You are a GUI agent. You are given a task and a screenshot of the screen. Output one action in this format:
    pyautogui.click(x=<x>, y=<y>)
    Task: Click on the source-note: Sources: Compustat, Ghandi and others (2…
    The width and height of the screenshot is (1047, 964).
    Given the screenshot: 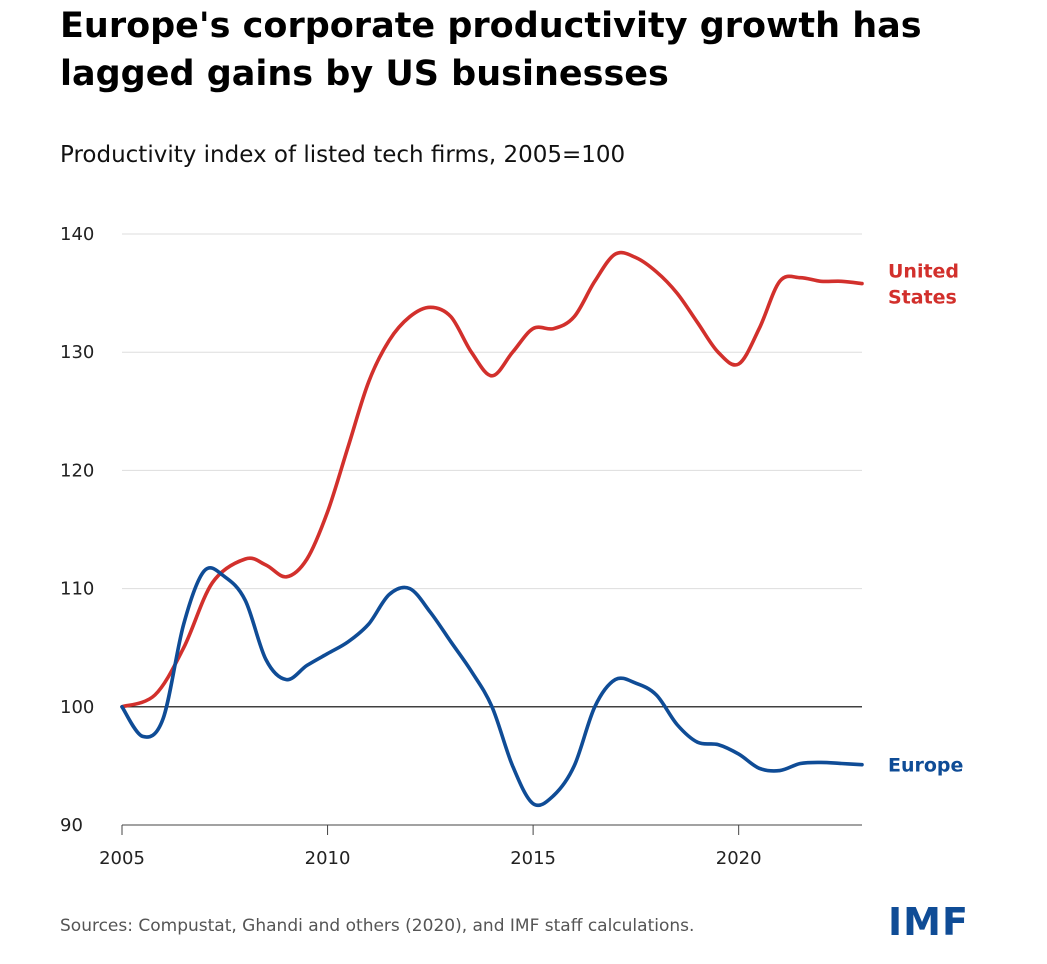 What is the action you would take?
    pyautogui.click(x=377, y=926)
    